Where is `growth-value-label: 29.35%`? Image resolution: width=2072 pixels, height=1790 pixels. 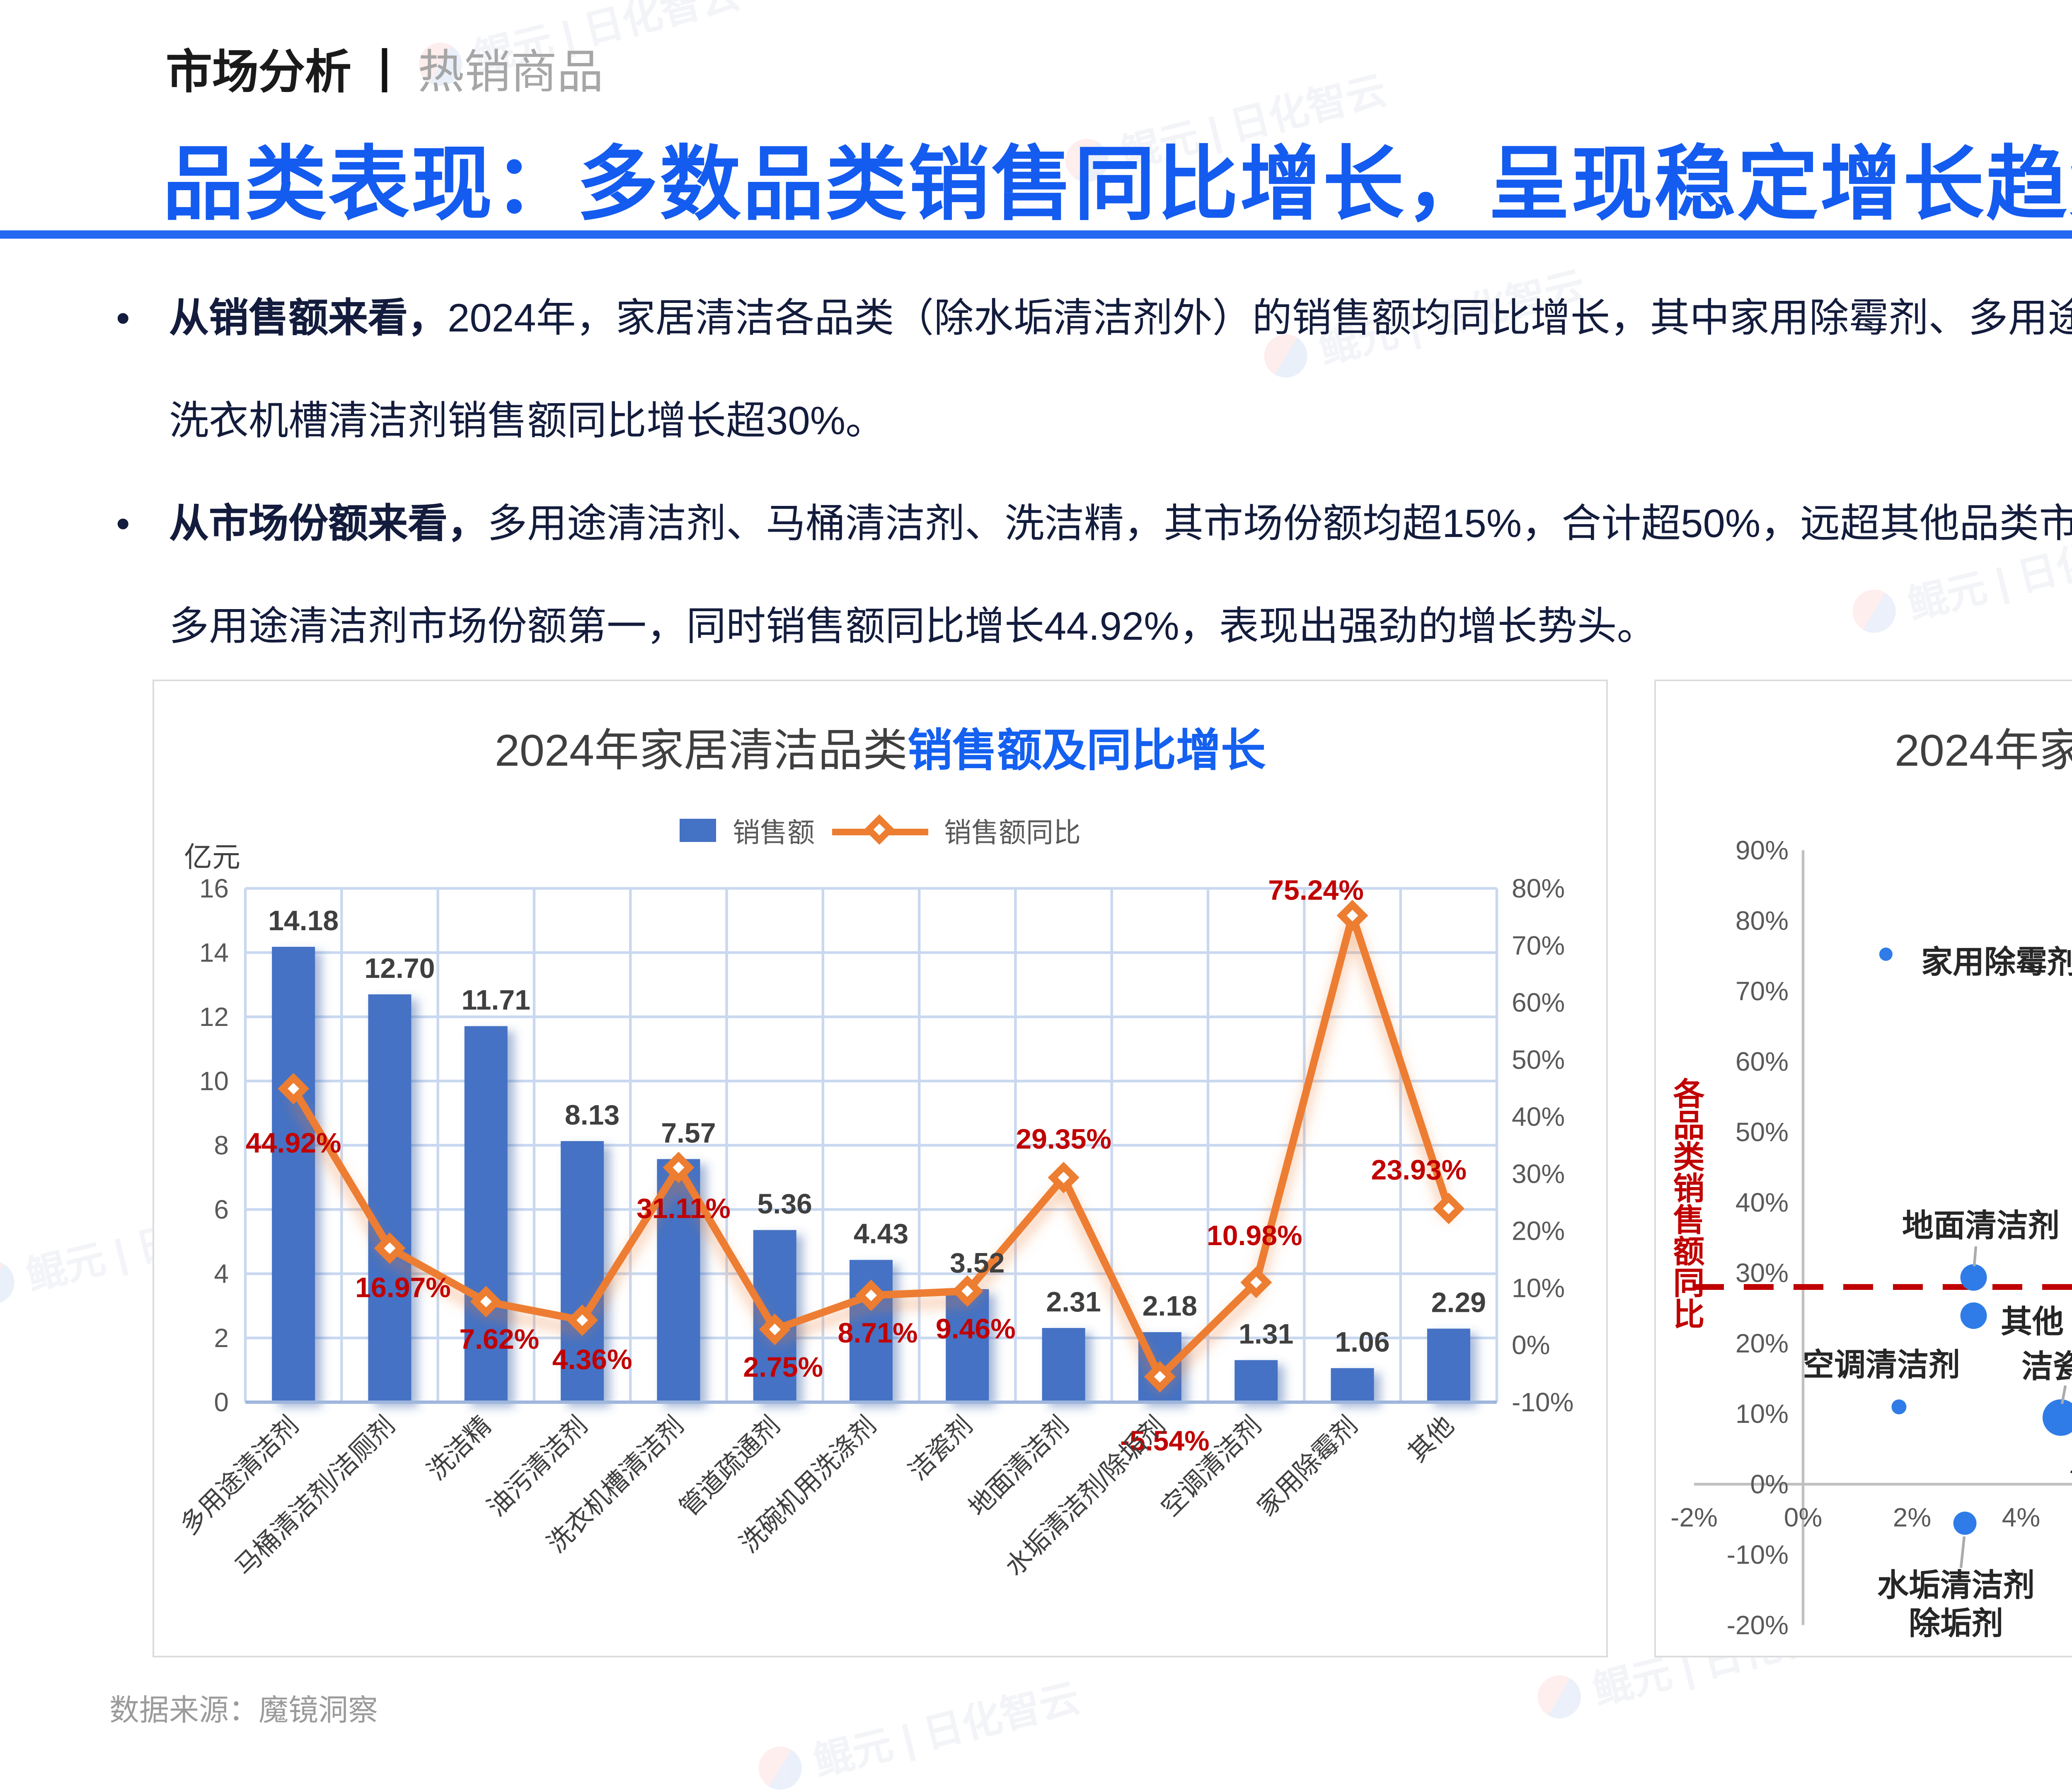 growth-value-label: 29.35% is located at coordinates (1063, 1139).